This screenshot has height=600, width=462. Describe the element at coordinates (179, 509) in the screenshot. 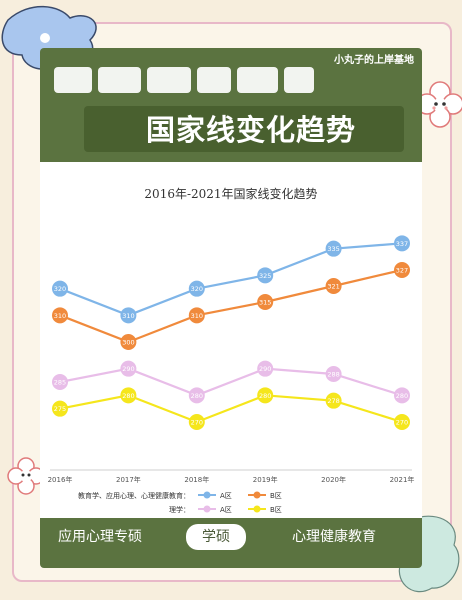

I see `legend-group-label: 理学：` at that location.